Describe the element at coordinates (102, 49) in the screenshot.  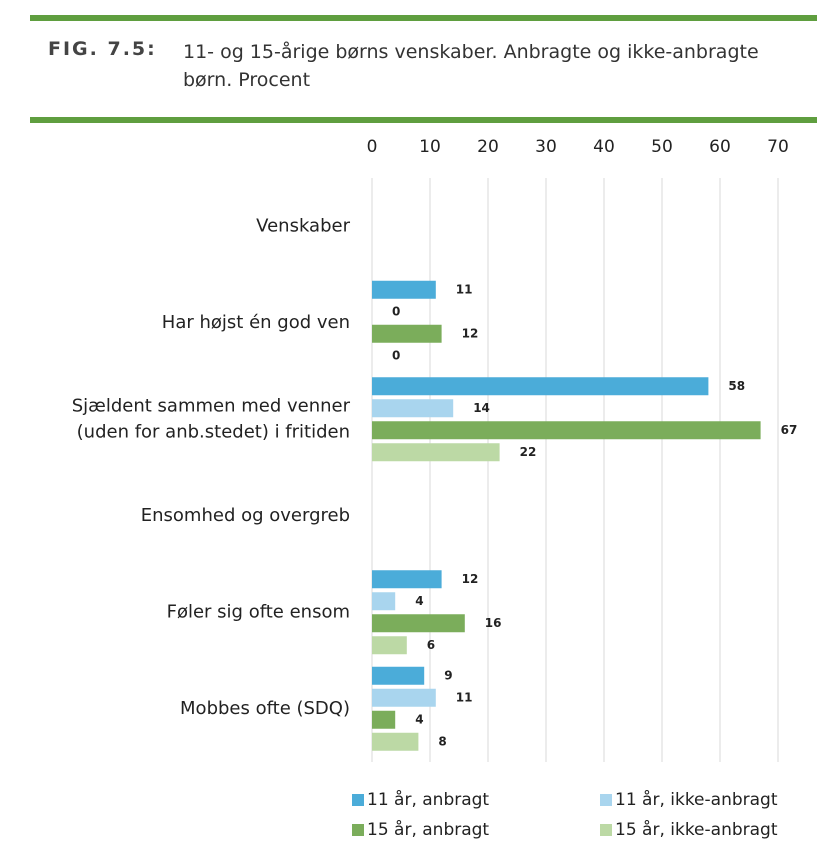
I see `figure-label: FIG. 7.5:` at that location.